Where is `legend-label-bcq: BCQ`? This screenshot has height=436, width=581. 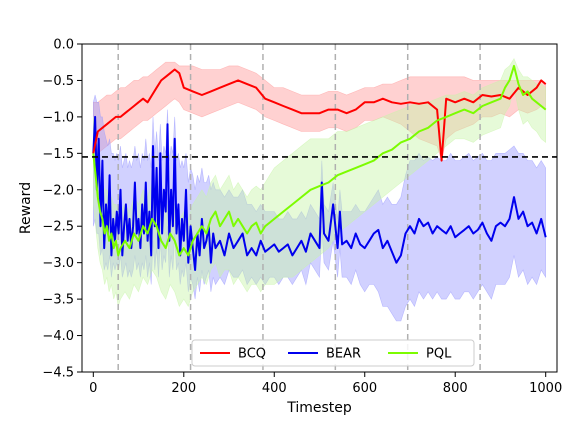 legend-label-bcq: BCQ is located at coordinates (252, 354).